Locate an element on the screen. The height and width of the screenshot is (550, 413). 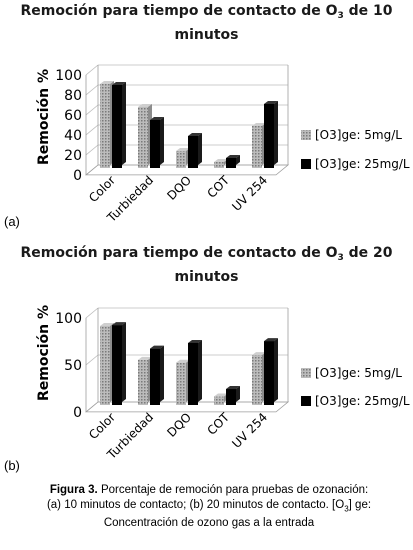
chart-2-title-subscript: 3 is located at coordinates (340, 258).